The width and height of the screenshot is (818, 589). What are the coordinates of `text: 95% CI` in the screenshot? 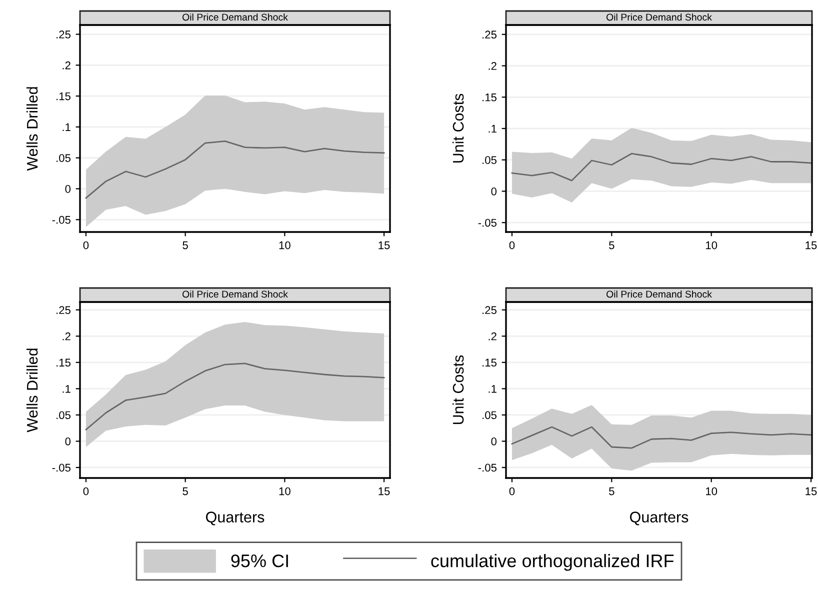 It's located at (259, 561).